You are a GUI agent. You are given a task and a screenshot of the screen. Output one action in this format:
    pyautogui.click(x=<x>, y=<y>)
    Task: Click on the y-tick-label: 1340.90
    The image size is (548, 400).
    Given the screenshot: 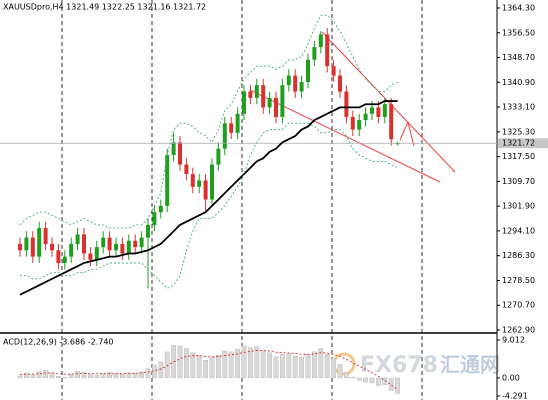 What is the action you would take?
    pyautogui.click(x=518, y=82)
    